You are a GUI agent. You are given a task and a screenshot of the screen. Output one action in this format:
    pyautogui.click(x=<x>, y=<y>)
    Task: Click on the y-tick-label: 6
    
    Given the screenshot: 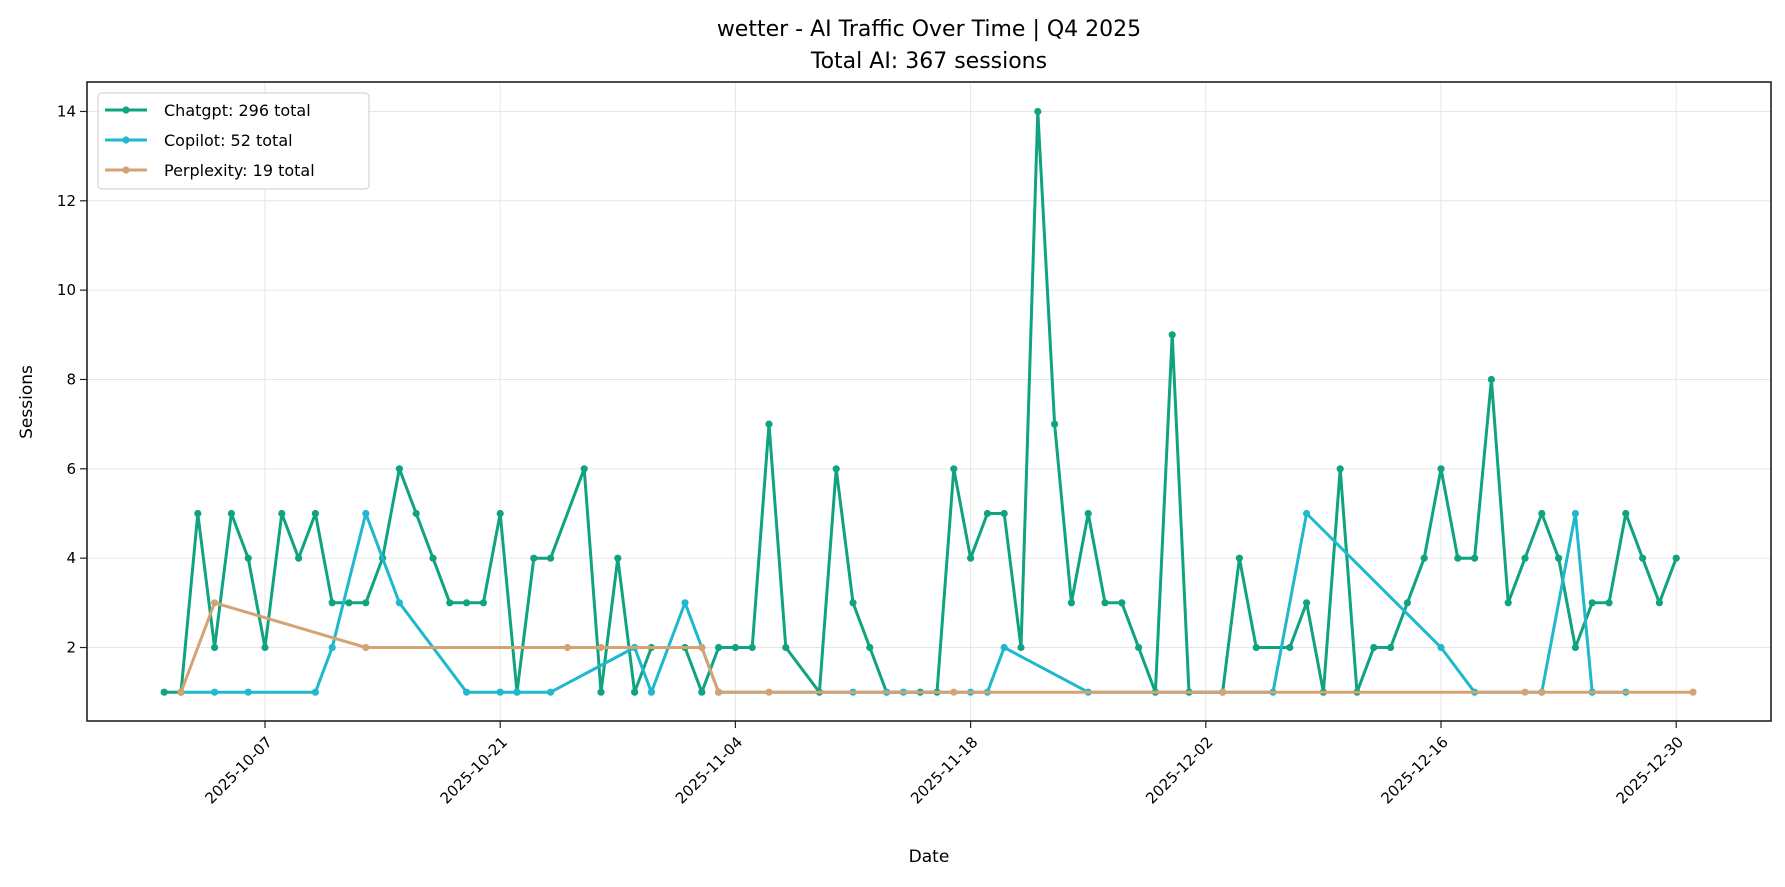 What is the action you would take?
    pyautogui.click(x=71, y=469)
    